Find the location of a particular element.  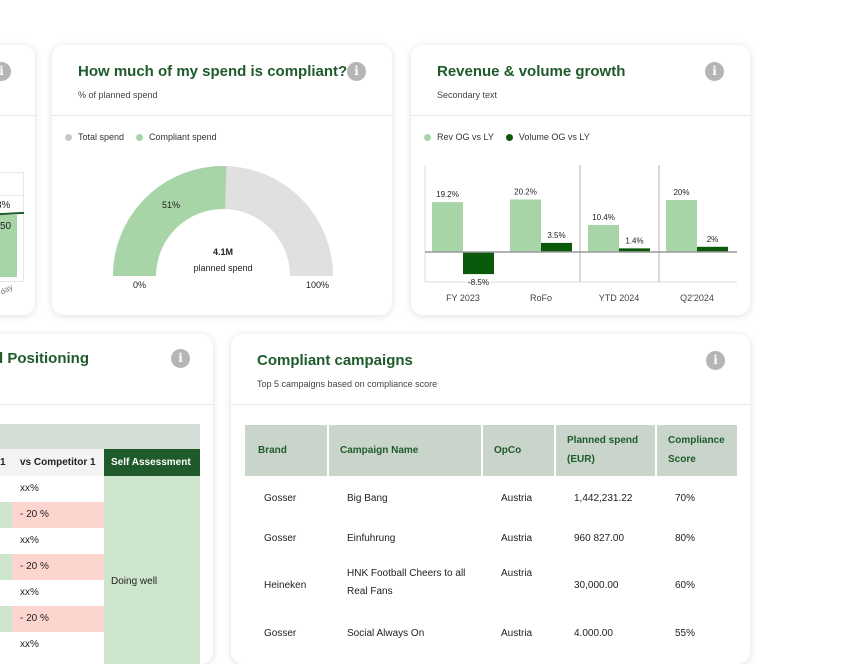

legend: Total spend Compliant spend is located at coordinates (141, 137).